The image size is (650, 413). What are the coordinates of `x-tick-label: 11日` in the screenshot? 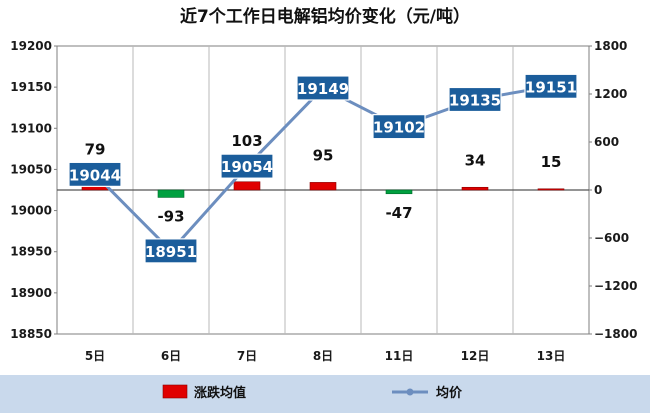 It's located at (399, 356).